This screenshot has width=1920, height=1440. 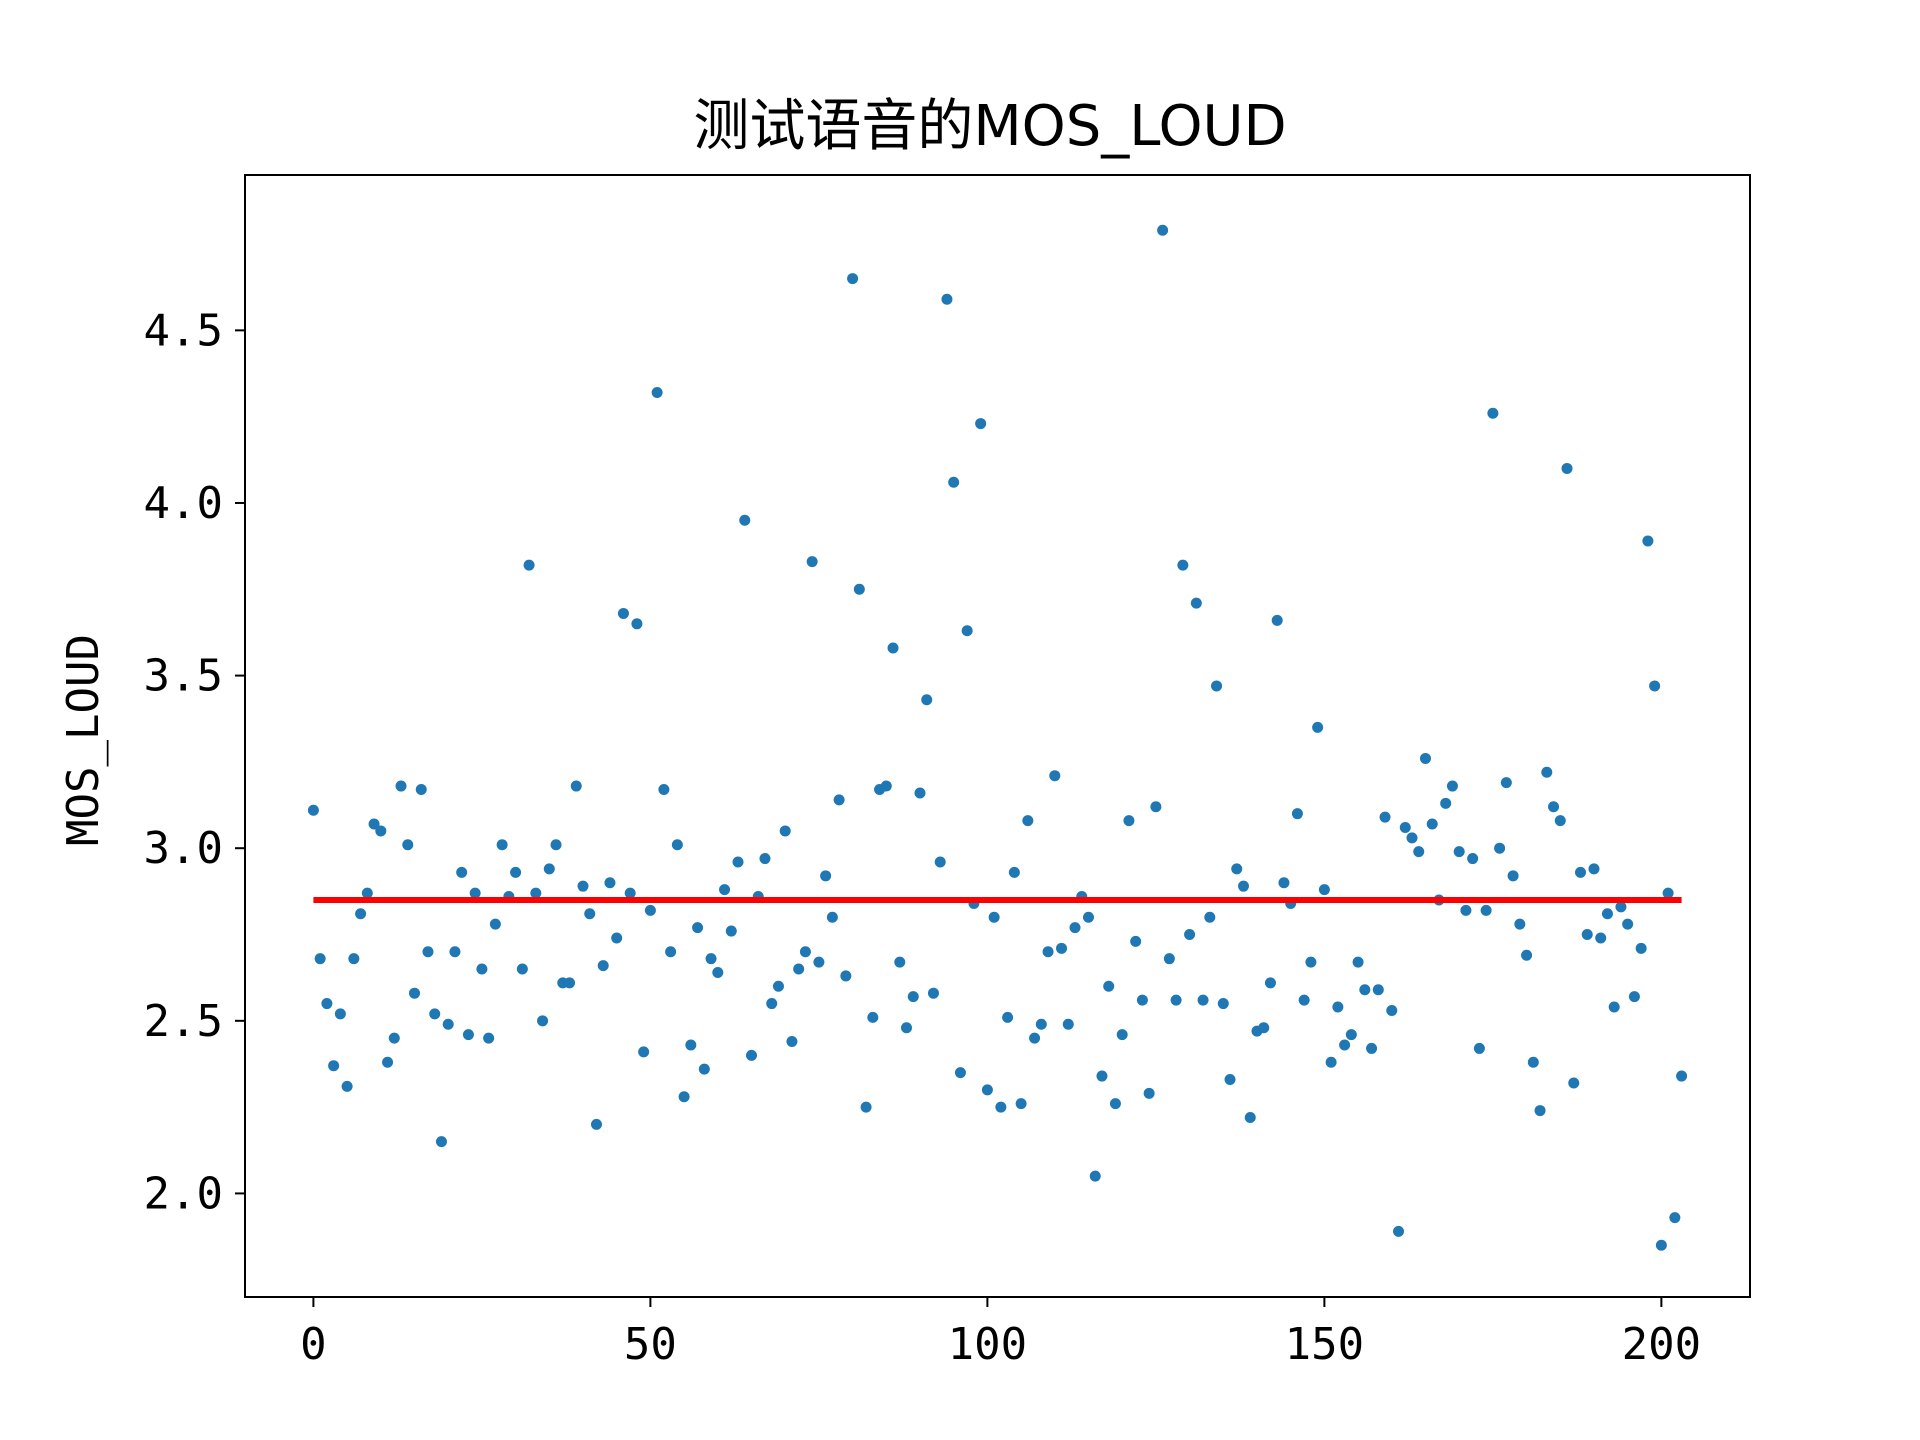 I want to click on y-tick-label: 4.5, so click(x=183, y=330).